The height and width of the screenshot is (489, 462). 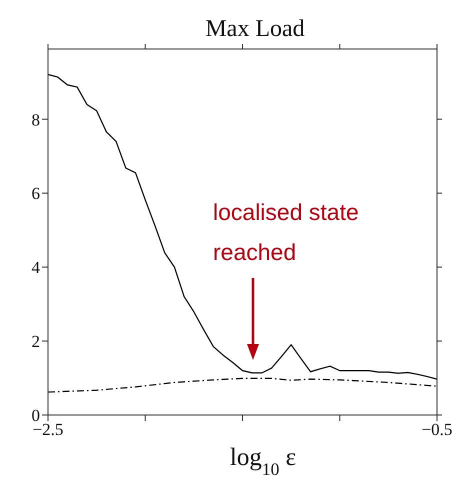 What do you see at coordinates (263, 461) in the screenshot?
I see `x-axis-title: log$_{10}$ ε` at bounding box center [263, 461].